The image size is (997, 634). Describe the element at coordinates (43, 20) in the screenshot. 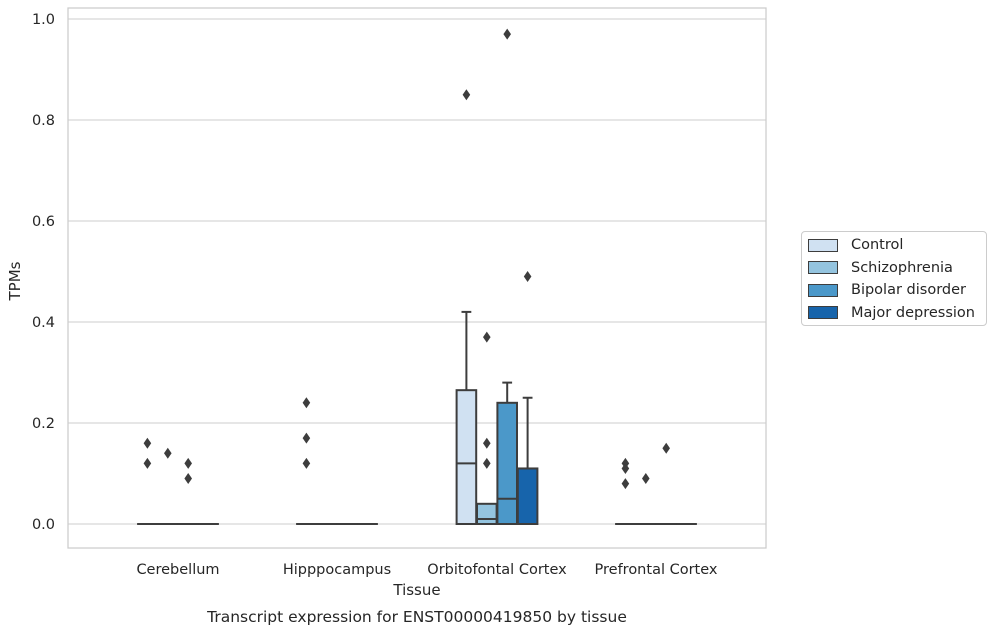

I see `y-tick-label: 1.0` at that location.